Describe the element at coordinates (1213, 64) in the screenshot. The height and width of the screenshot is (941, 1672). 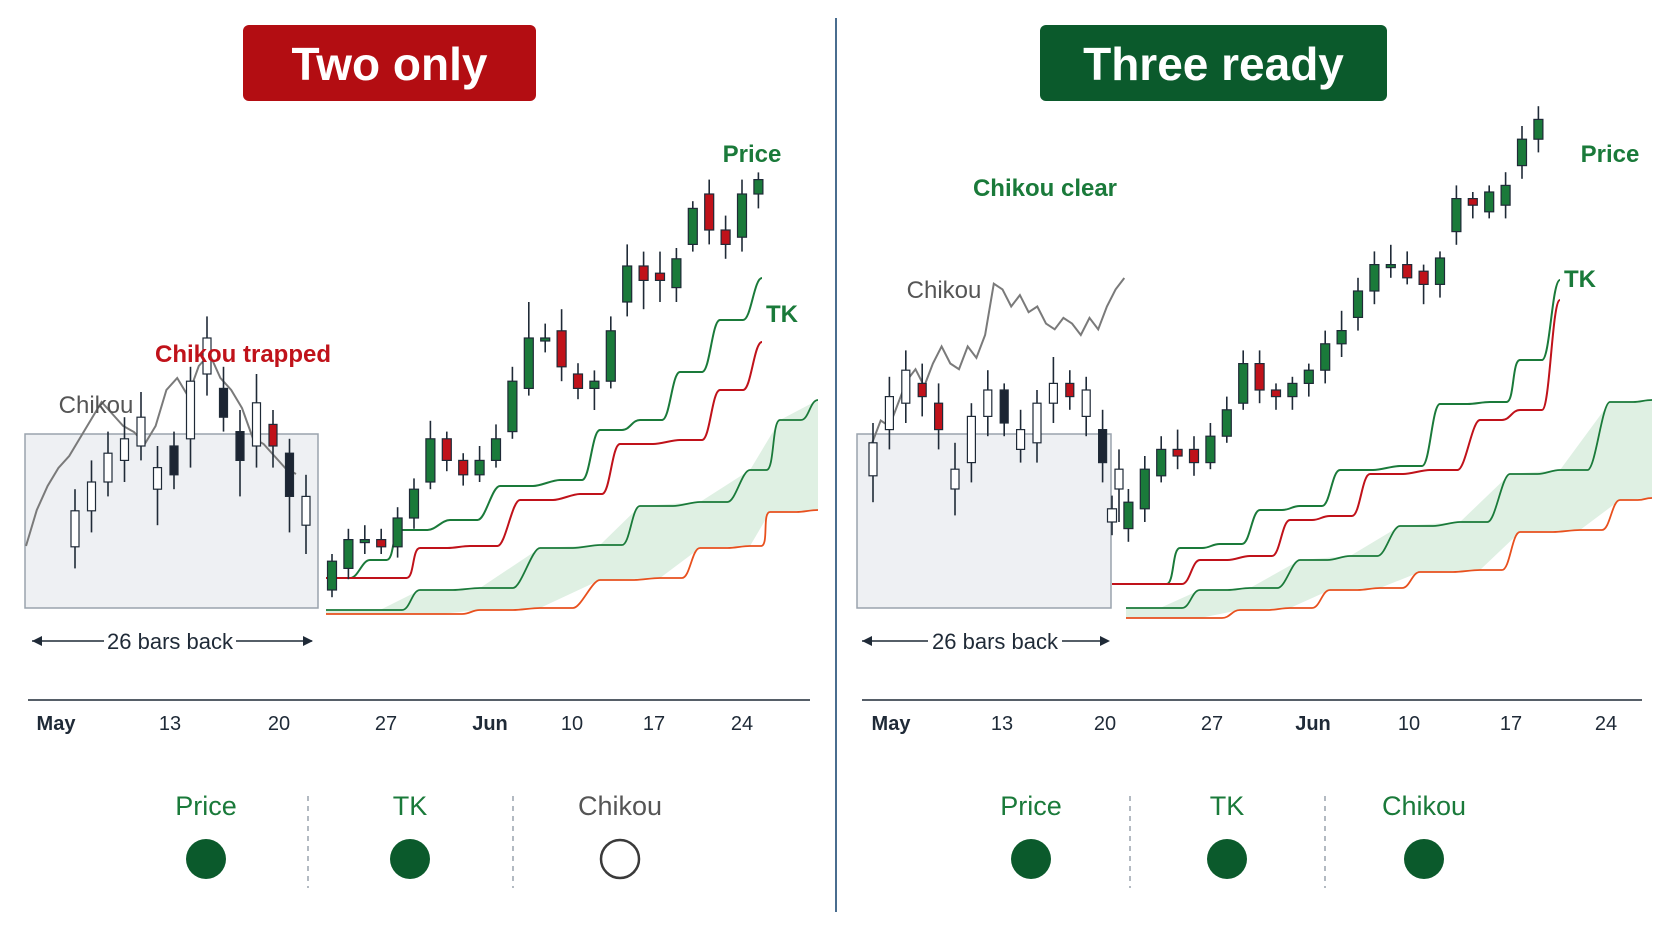
I see `panel-title: Three ready` at that location.